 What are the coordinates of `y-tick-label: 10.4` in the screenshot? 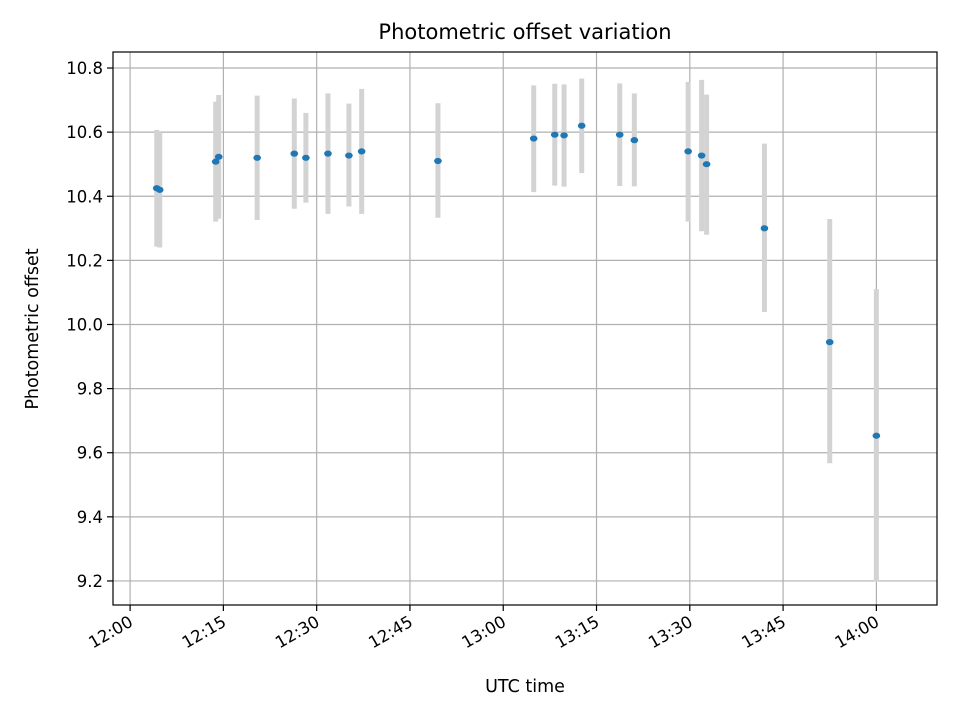 It's located at (84, 196).